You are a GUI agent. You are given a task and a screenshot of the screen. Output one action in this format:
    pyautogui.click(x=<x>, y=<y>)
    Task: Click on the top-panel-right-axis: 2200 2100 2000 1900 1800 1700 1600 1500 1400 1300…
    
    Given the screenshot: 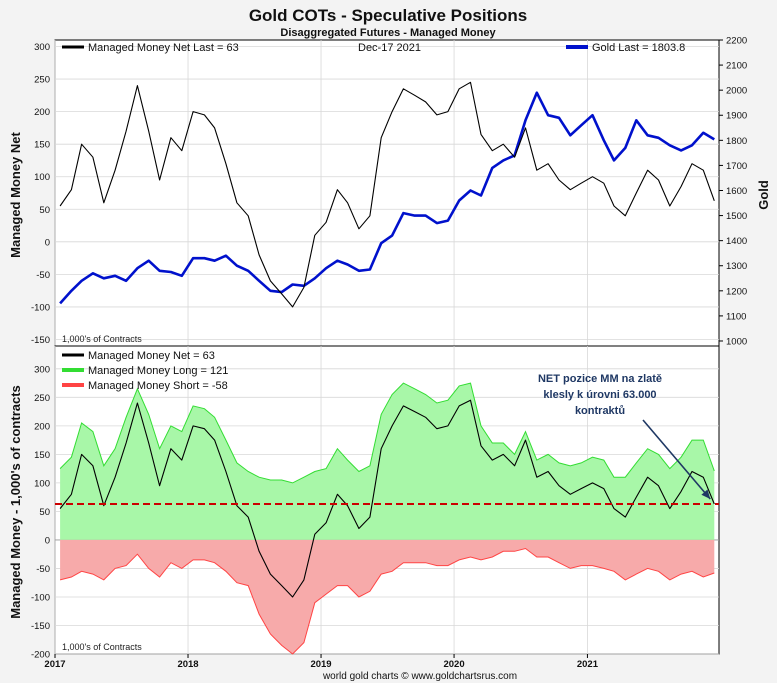 What is the action you would take?
    pyautogui.click(x=733, y=191)
    